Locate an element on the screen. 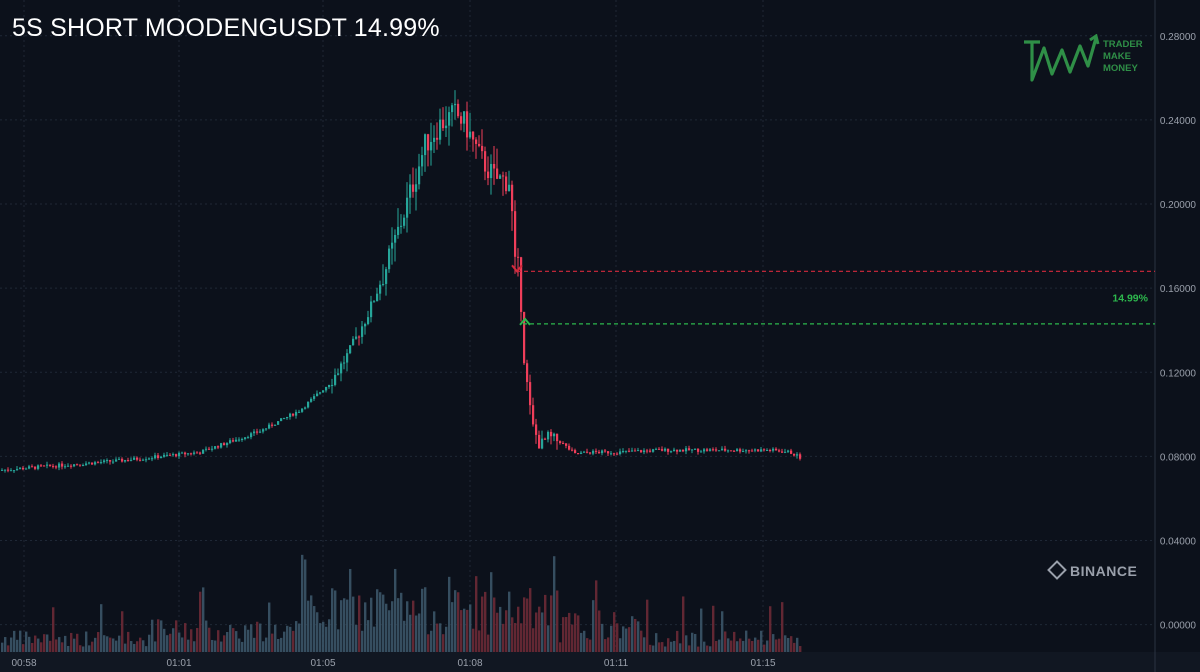 The height and width of the screenshot is (672, 1200). y-tick-label: 0.04000 is located at coordinates (1178, 542).